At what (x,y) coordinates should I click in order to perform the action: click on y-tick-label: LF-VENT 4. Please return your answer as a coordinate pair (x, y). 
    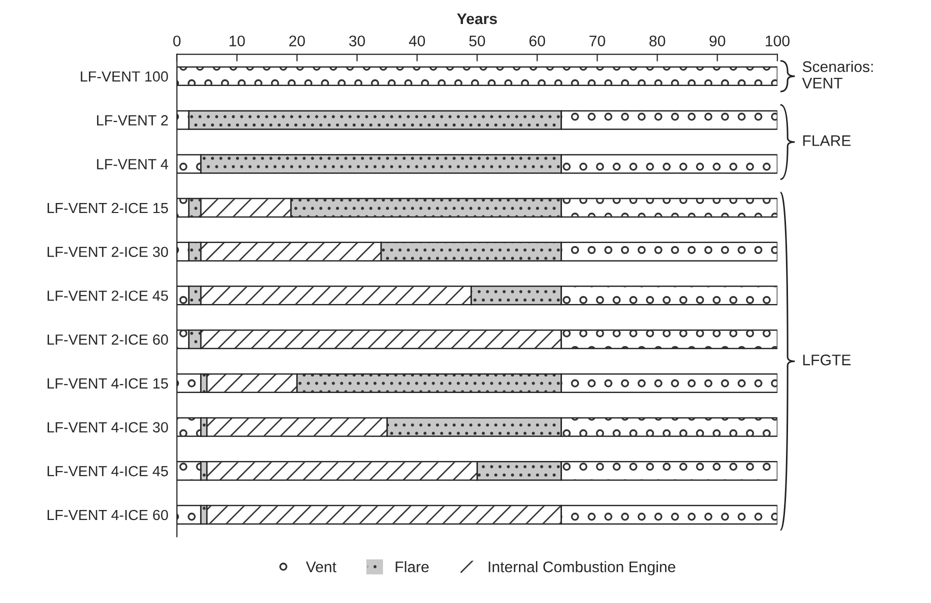
    Looking at the image, I should click on (132, 164).